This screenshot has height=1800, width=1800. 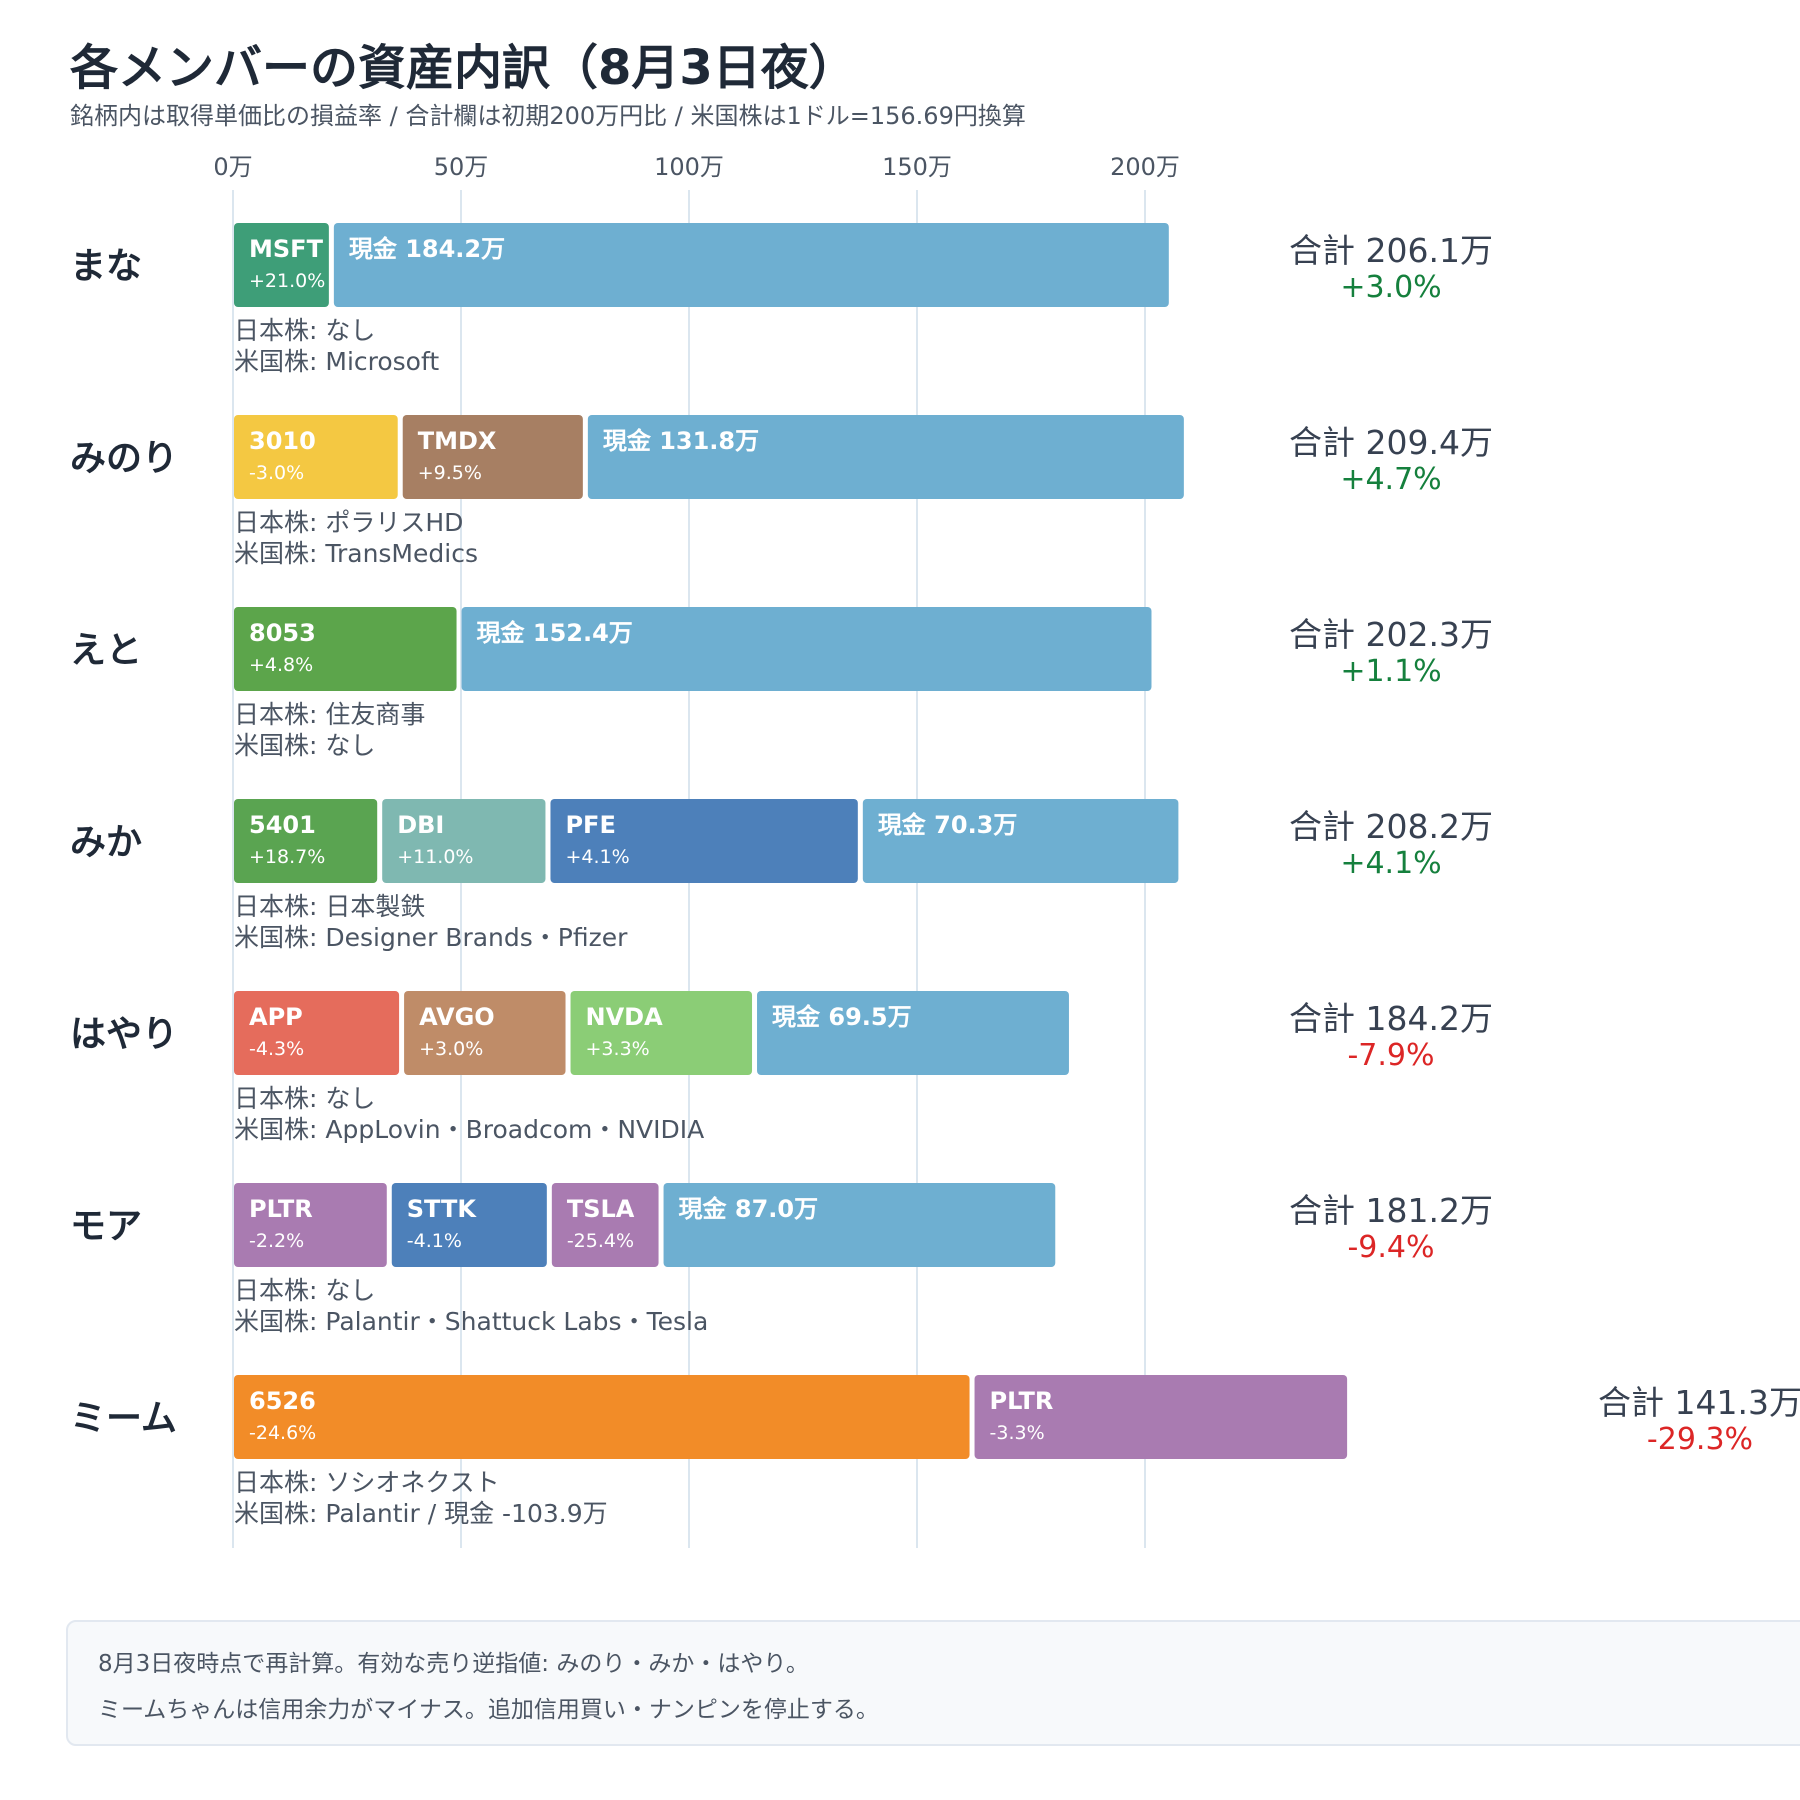 What do you see at coordinates (106, 842) in the screenshot?
I see `member-name: みか` at bounding box center [106, 842].